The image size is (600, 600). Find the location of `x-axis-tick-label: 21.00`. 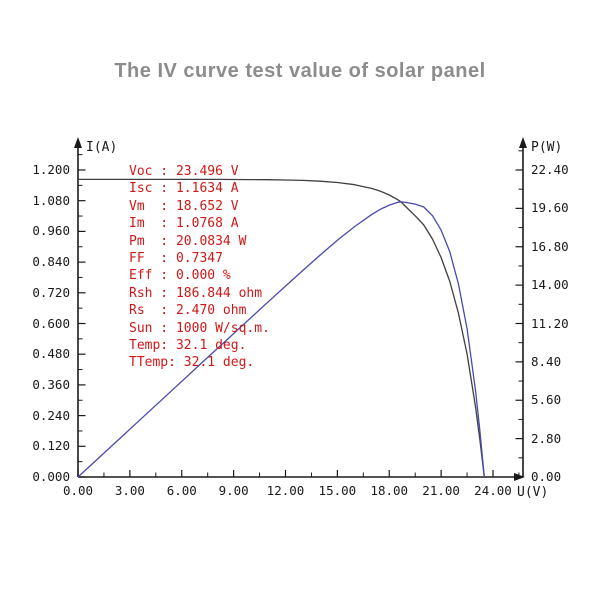

x-axis-tick-label: 21.00 is located at coordinates (441, 490).